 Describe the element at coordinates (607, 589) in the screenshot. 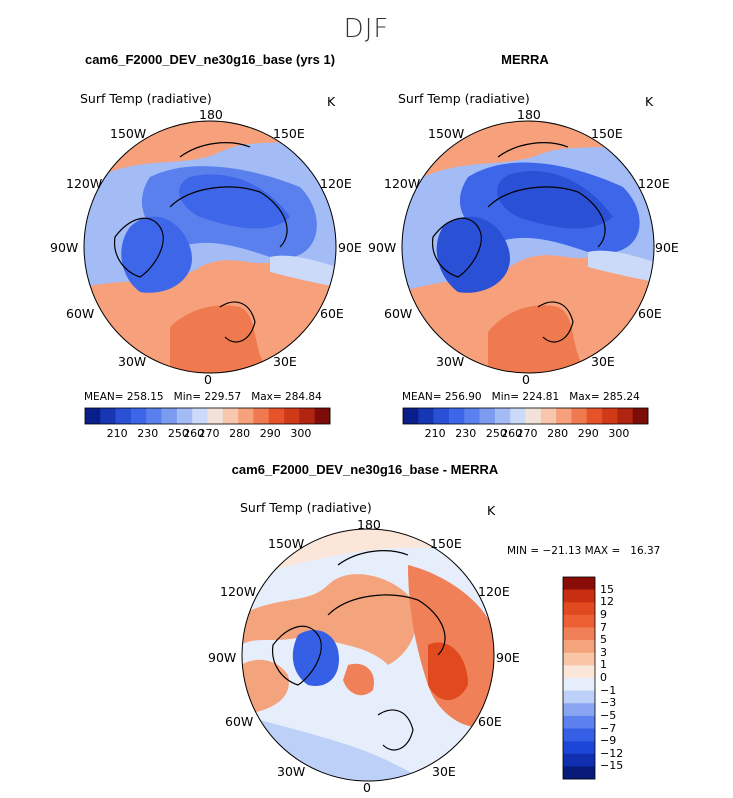

I see `colorbar-tick-label: 15` at that location.